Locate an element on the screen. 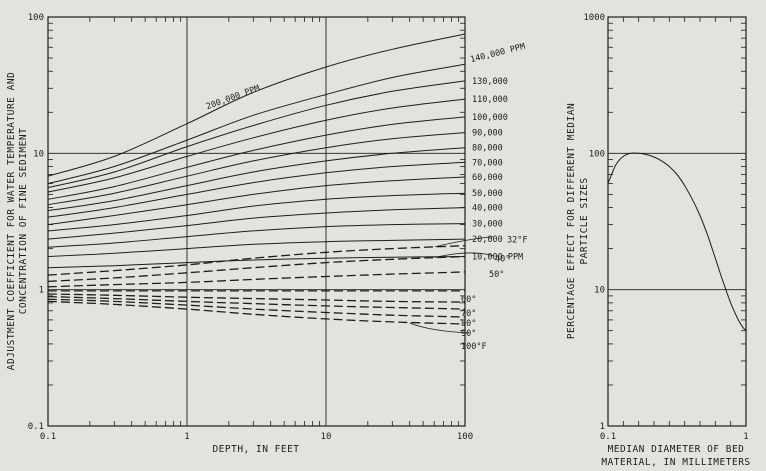 Image resolution: width=766 pixels, height=471 pixels. right-y-axis-label-line-2: PARTICLE SIZES is located at coordinates (584, 220).